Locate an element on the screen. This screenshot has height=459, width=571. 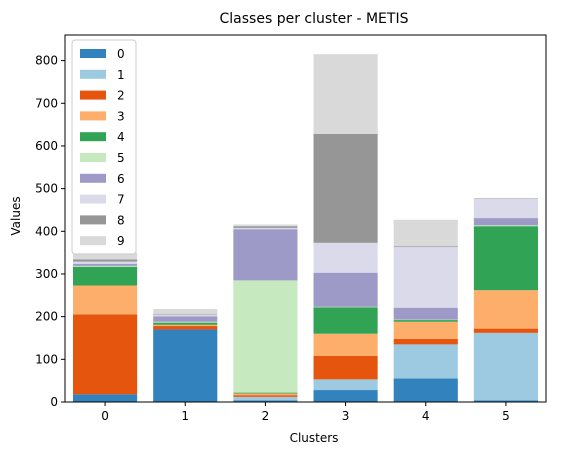
y-tick-label: 500 is located at coordinates (46, 189).